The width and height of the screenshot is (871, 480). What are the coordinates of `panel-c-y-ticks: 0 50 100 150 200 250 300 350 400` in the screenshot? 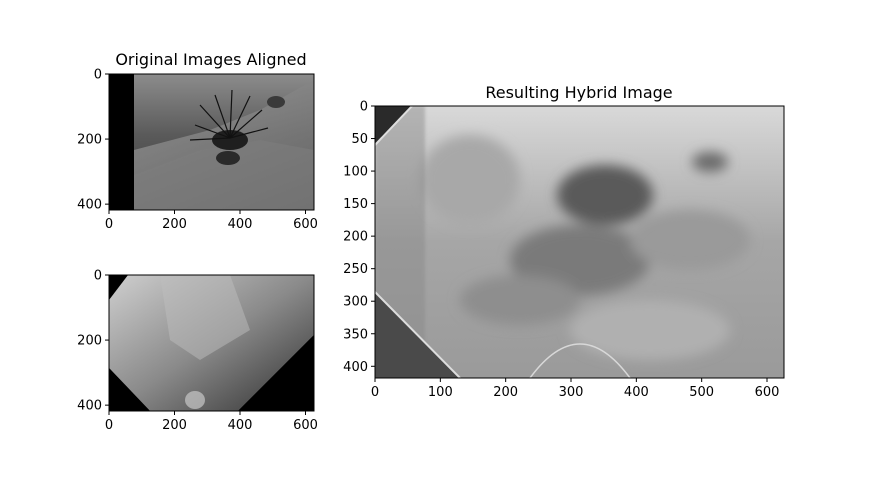 It's located at (359, 237).